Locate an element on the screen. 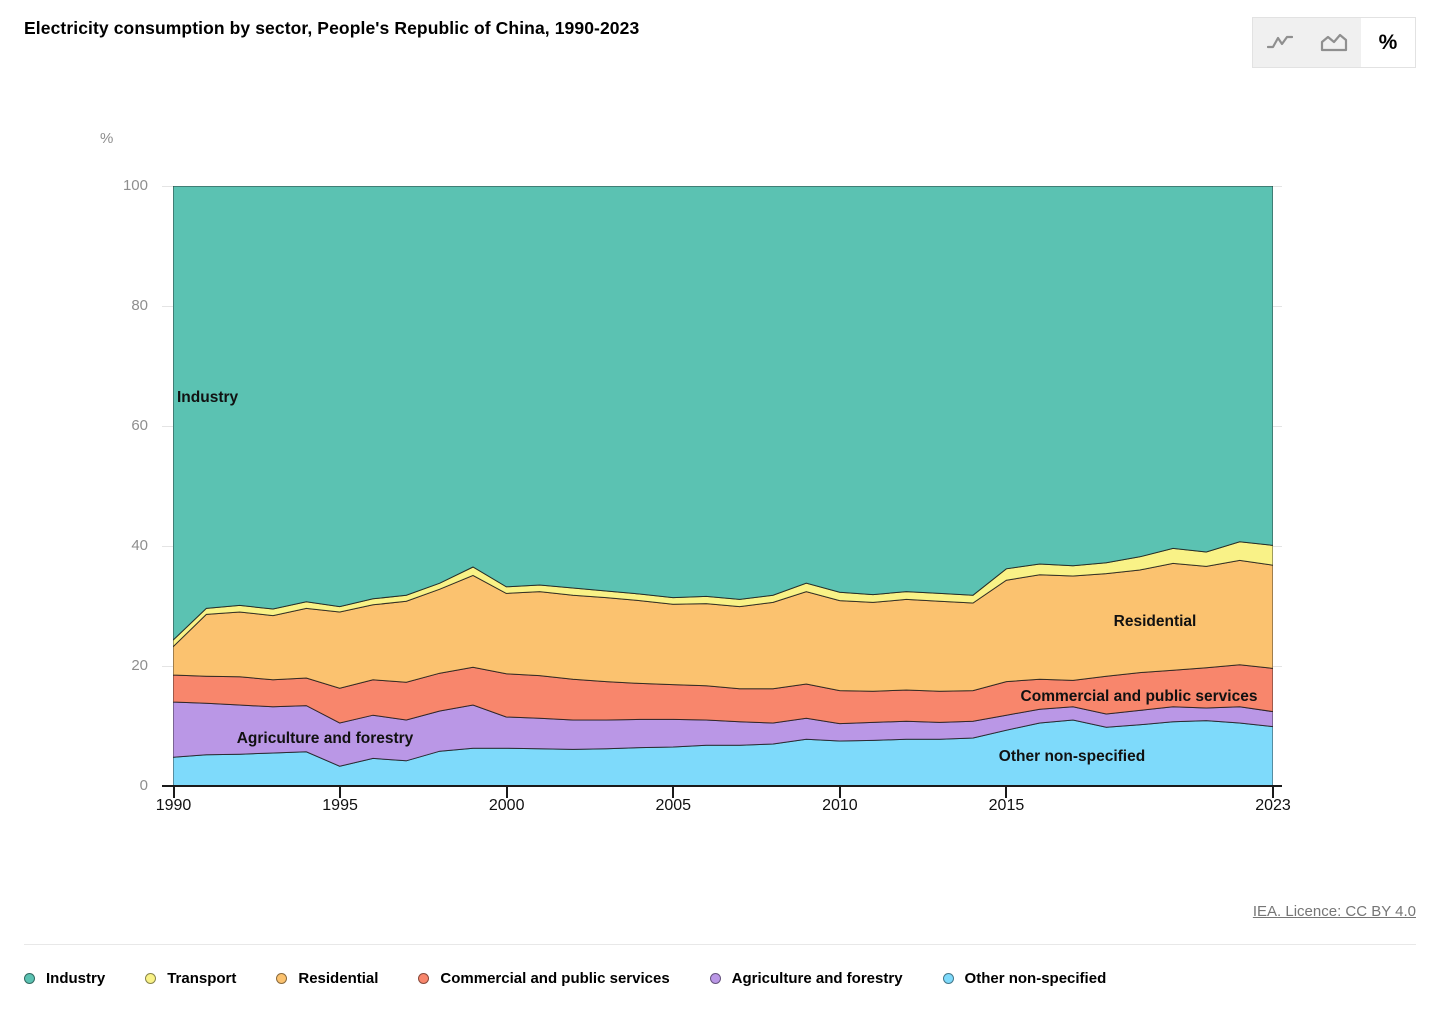 This screenshot has width=1440, height=1018. attribution-link: IEA. Licence: CC BY 4.0 is located at coordinates (1334, 911).